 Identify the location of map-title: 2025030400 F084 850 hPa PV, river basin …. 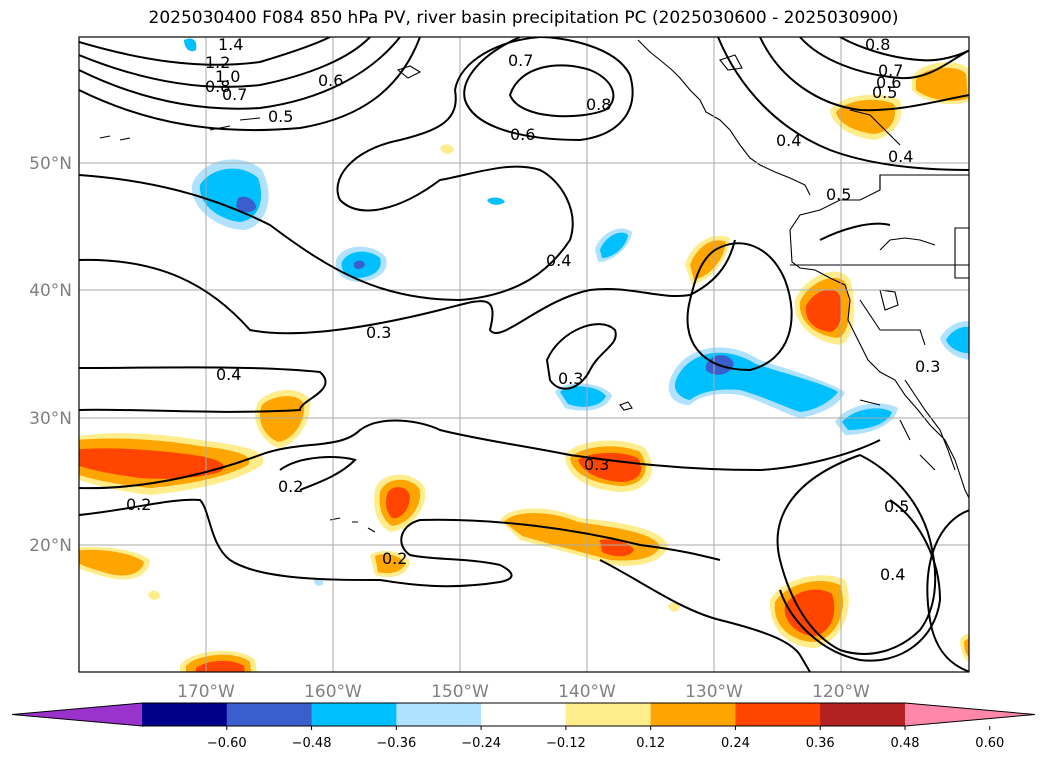
(523, 18).